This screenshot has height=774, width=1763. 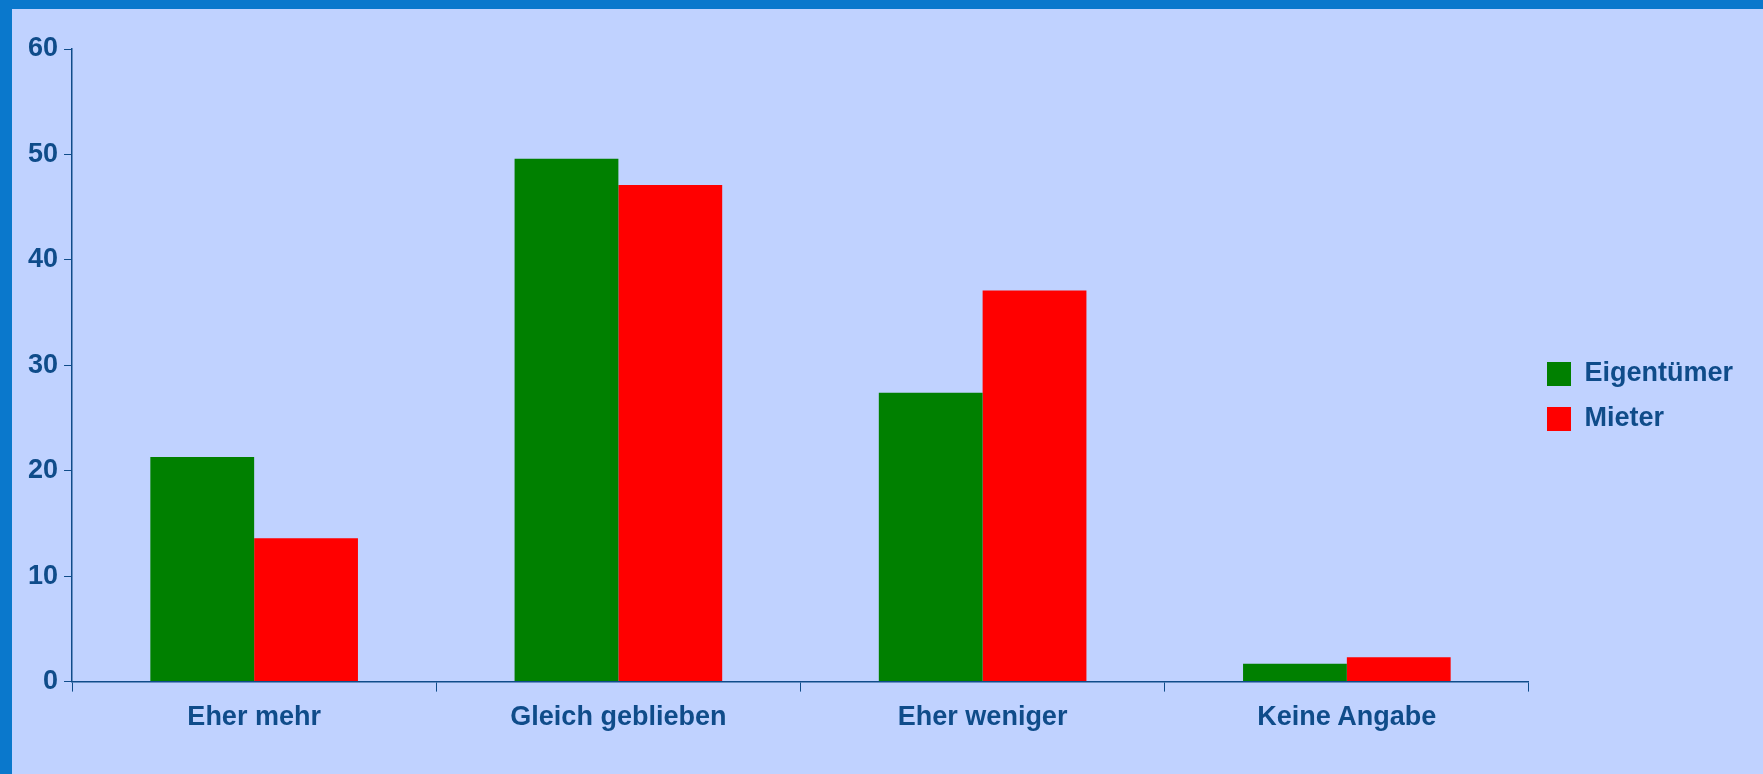 What do you see at coordinates (982, 716) in the screenshot?
I see `x-tick-label: Eher weniger` at bounding box center [982, 716].